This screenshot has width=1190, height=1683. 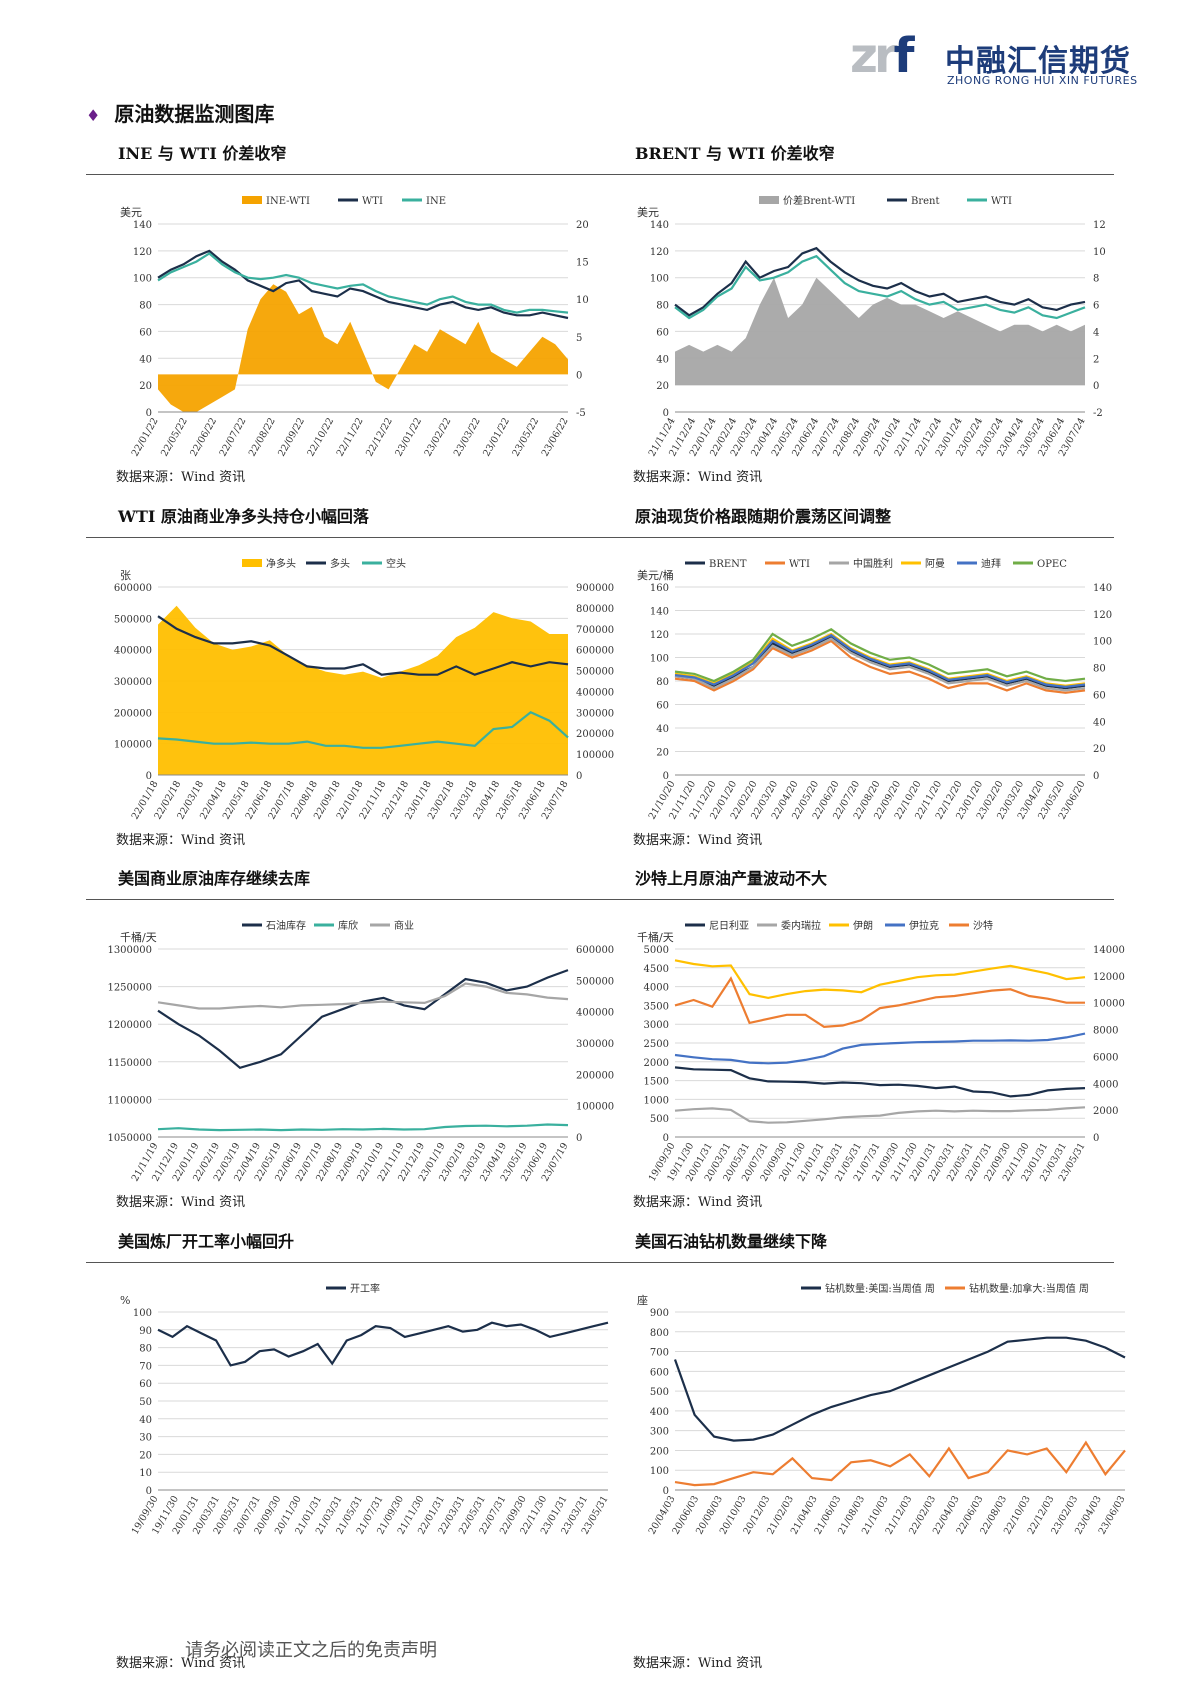 What do you see at coordinates (145, 1473) in the screenshot?
I see `y-tick-label: 10` at bounding box center [145, 1473].